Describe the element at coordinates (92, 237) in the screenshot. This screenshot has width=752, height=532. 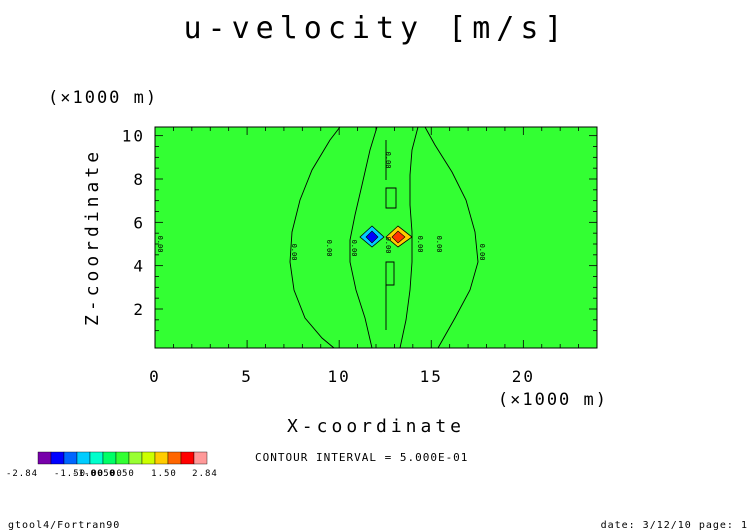
I see `y-axis-title: Z-coordinate` at that location.